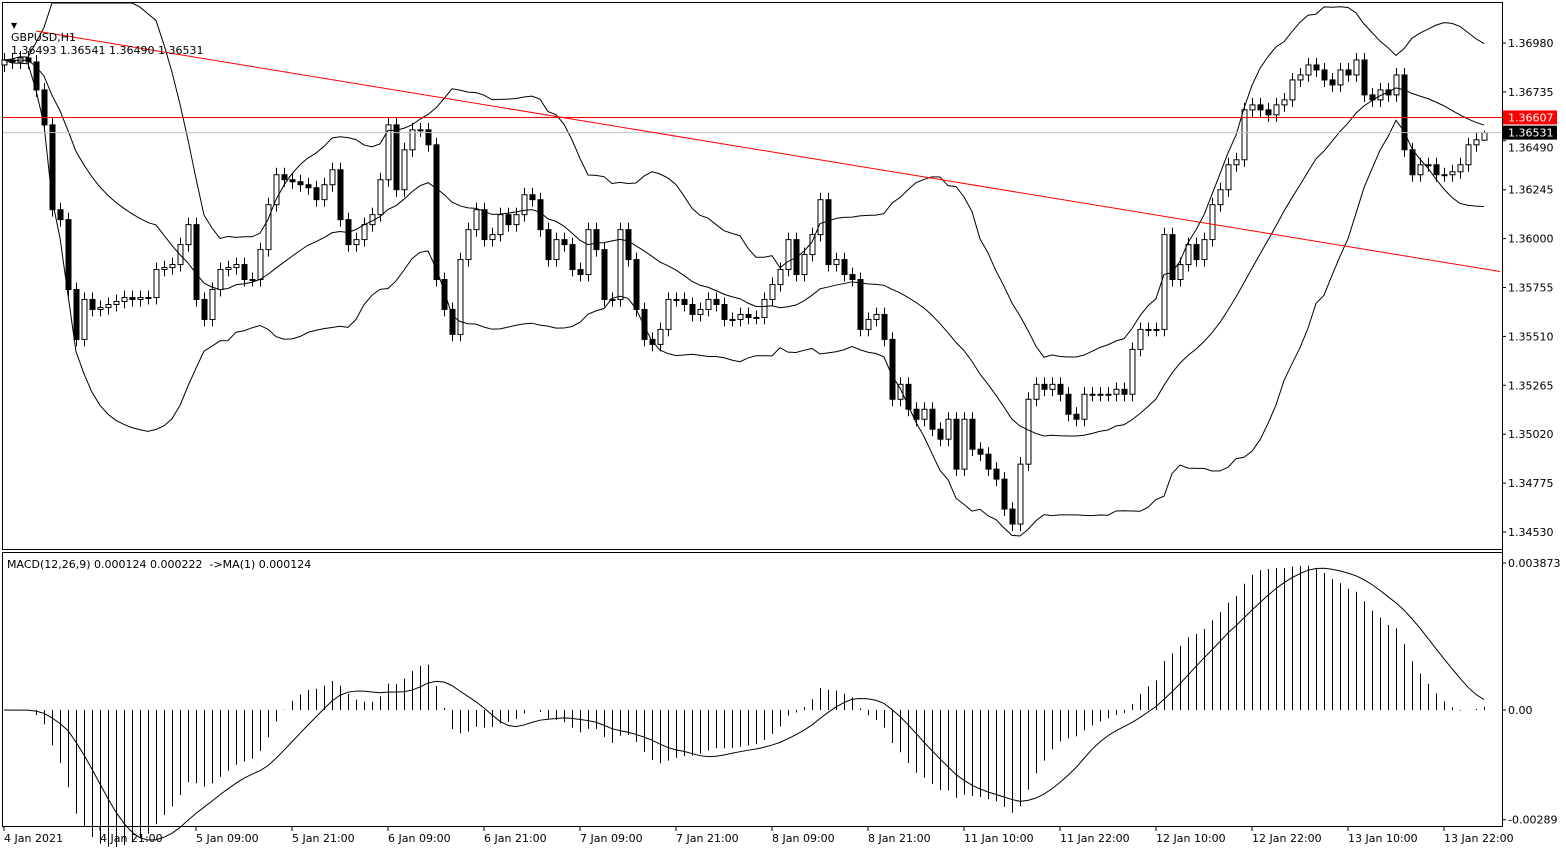 The height and width of the screenshot is (850, 1566). Describe the element at coordinates (1383, 838) in the screenshot. I see `time-tick-label: 13 Jan 10:00` at that location.